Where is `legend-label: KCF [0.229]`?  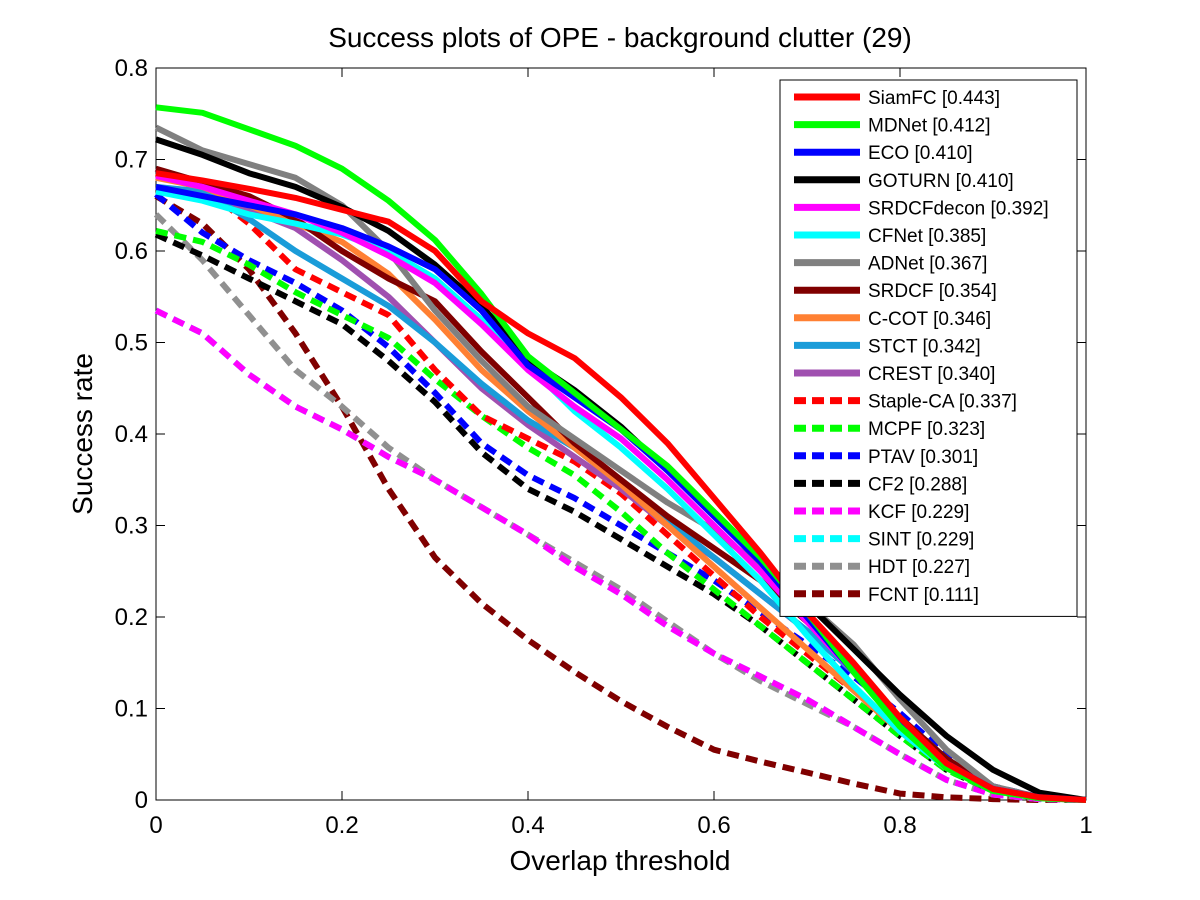
legend-label: KCF [0.229] is located at coordinates (918, 512).